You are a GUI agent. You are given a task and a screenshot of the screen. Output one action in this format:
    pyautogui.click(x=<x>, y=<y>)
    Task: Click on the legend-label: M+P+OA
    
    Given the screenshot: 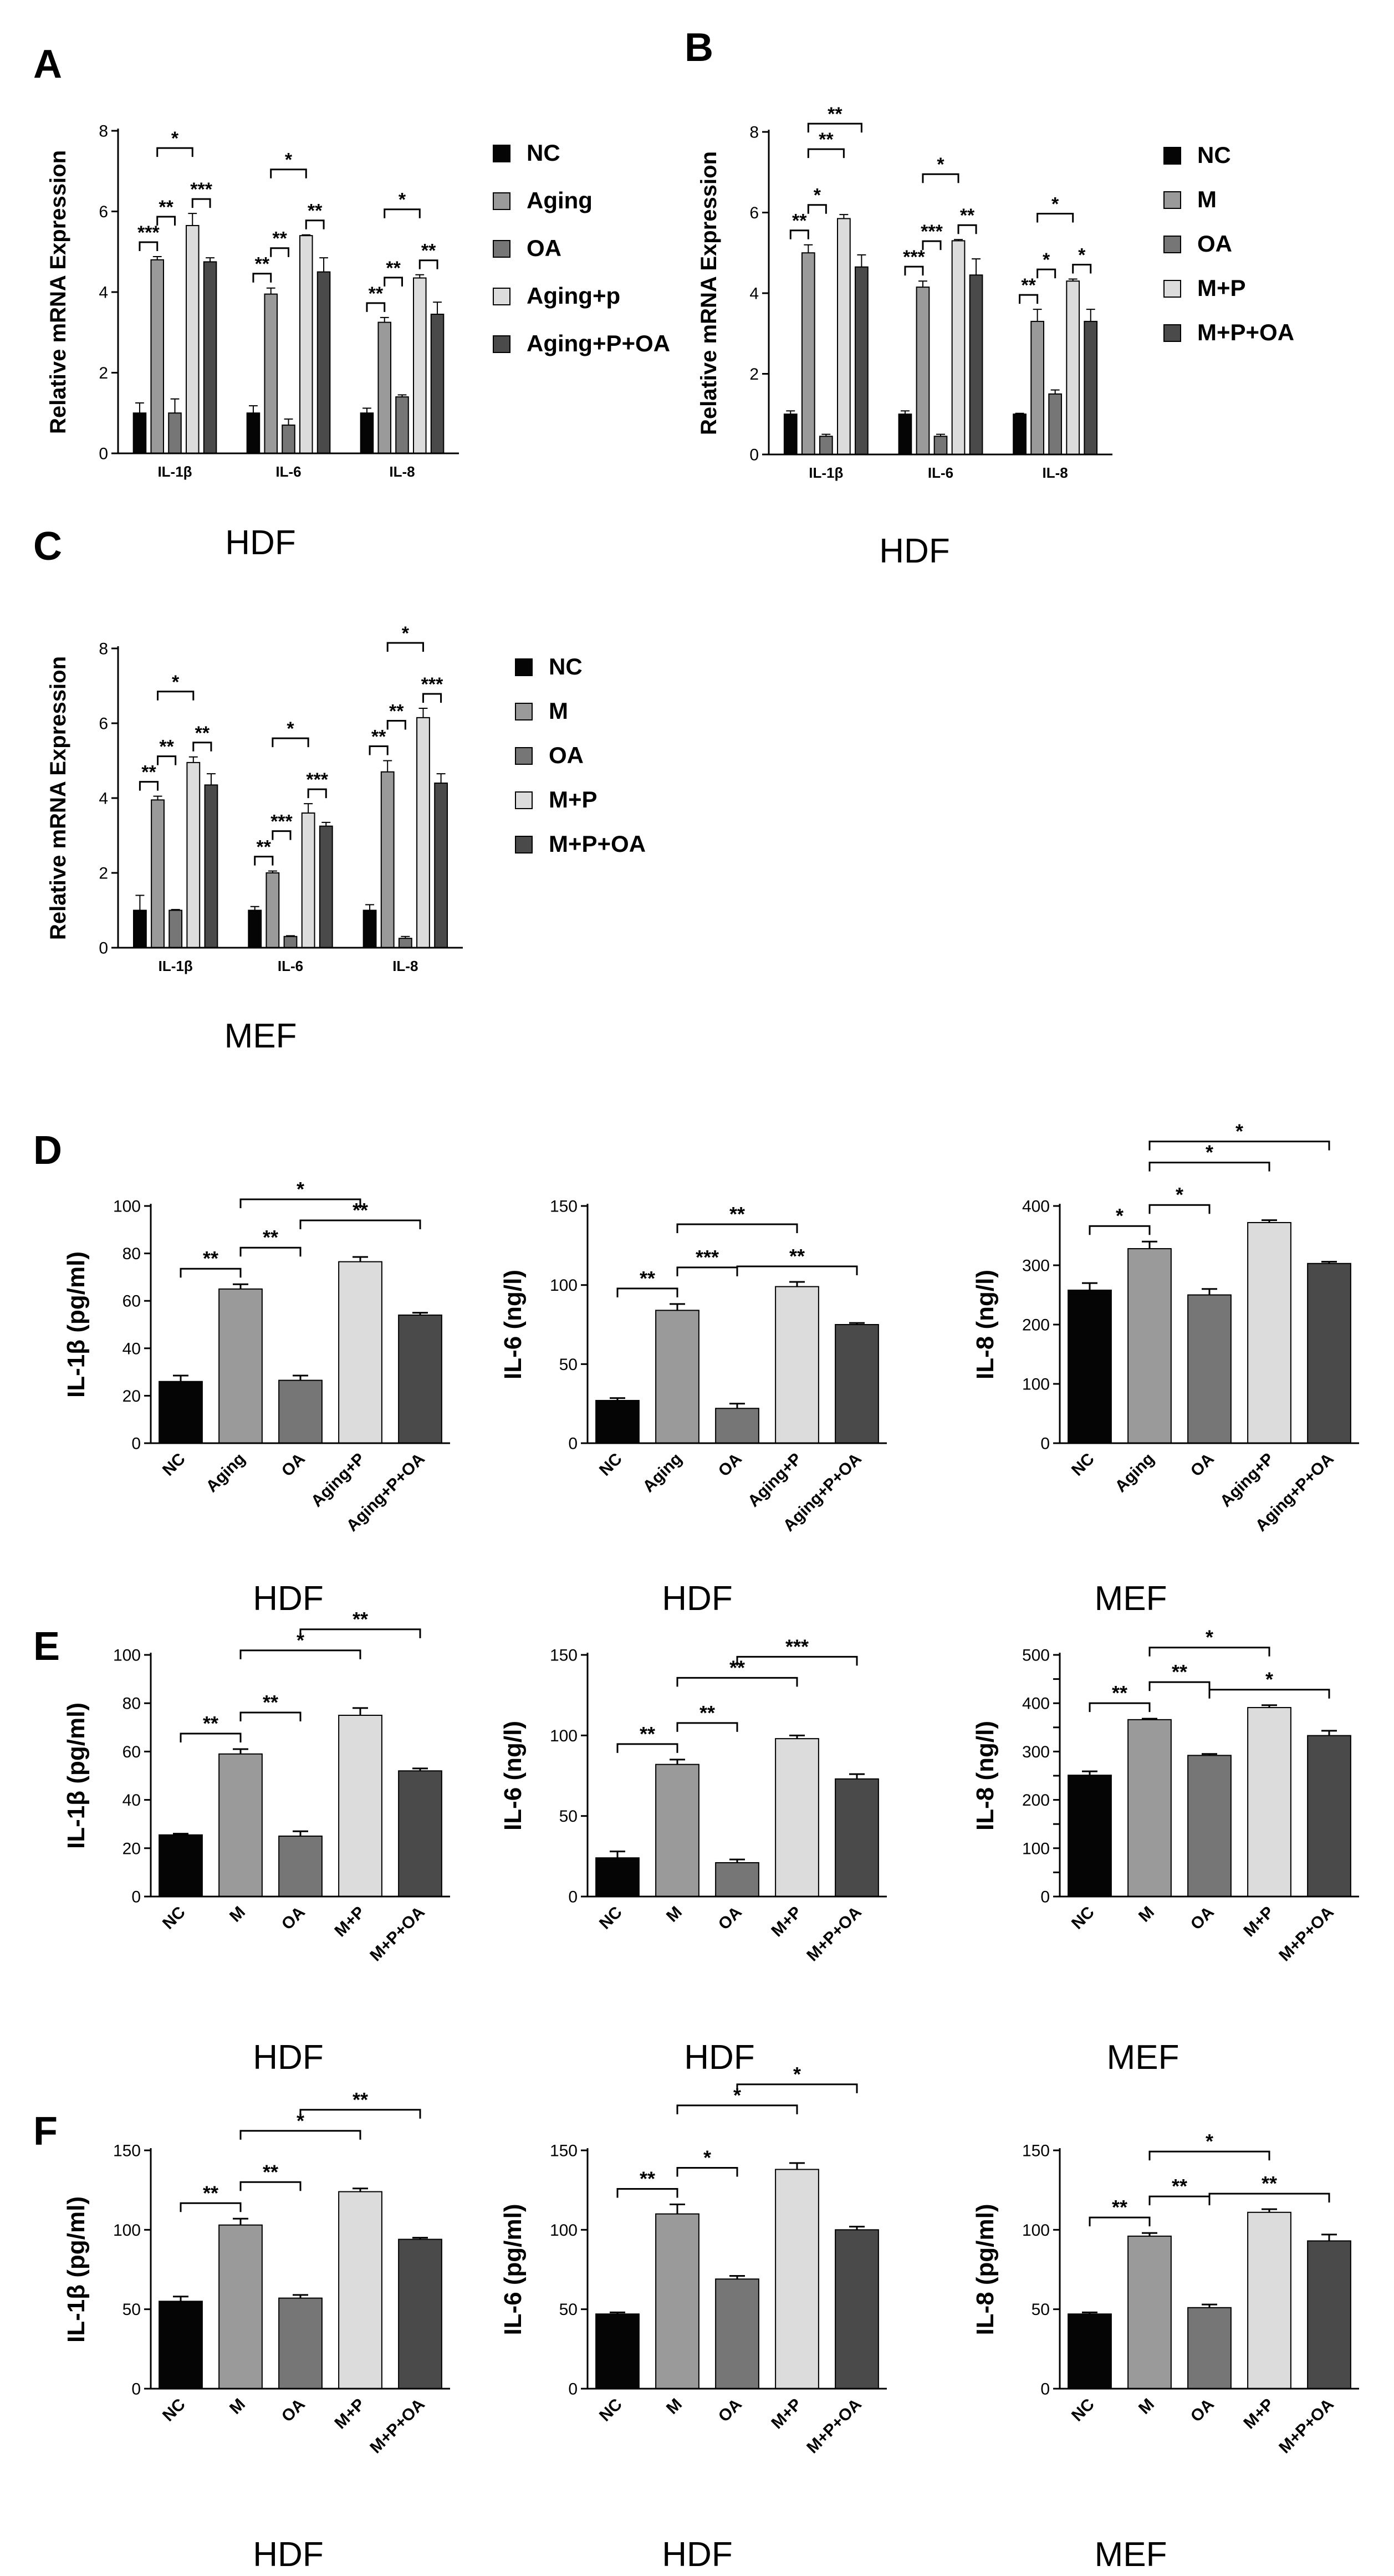 What is the action you would take?
    pyautogui.click(x=1245, y=332)
    